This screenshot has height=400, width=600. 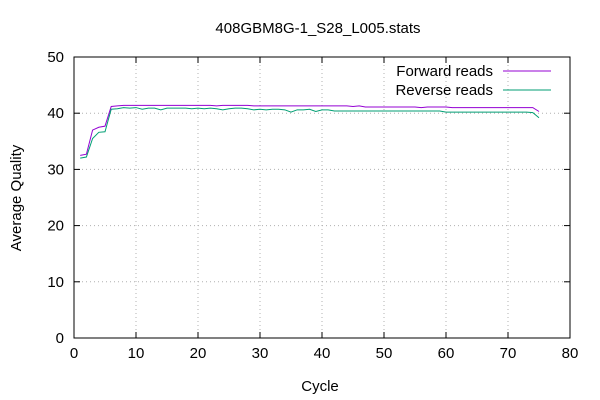 I want to click on x-tick-label: 70, so click(x=508, y=353).